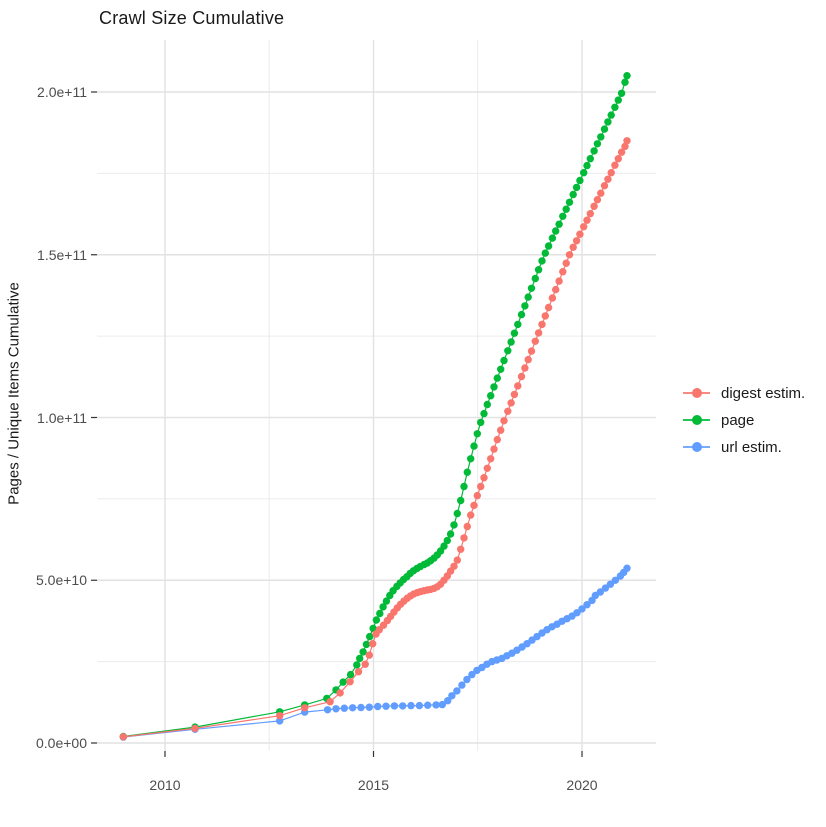 This screenshot has width=826, height=827. What do you see at coordinates (744, 393) in the screenshot?
I see `legend-item-digest-estim: digest estim.` at bounding box center [744, 393].